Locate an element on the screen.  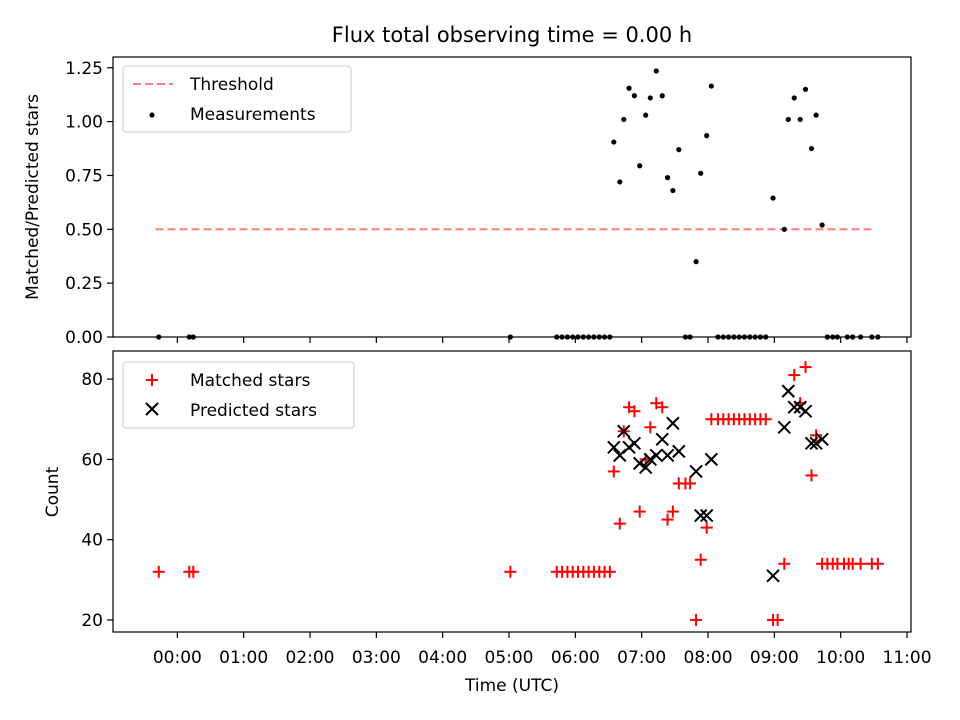
y-tick-label: 60 is located at coordinates (92, 460).